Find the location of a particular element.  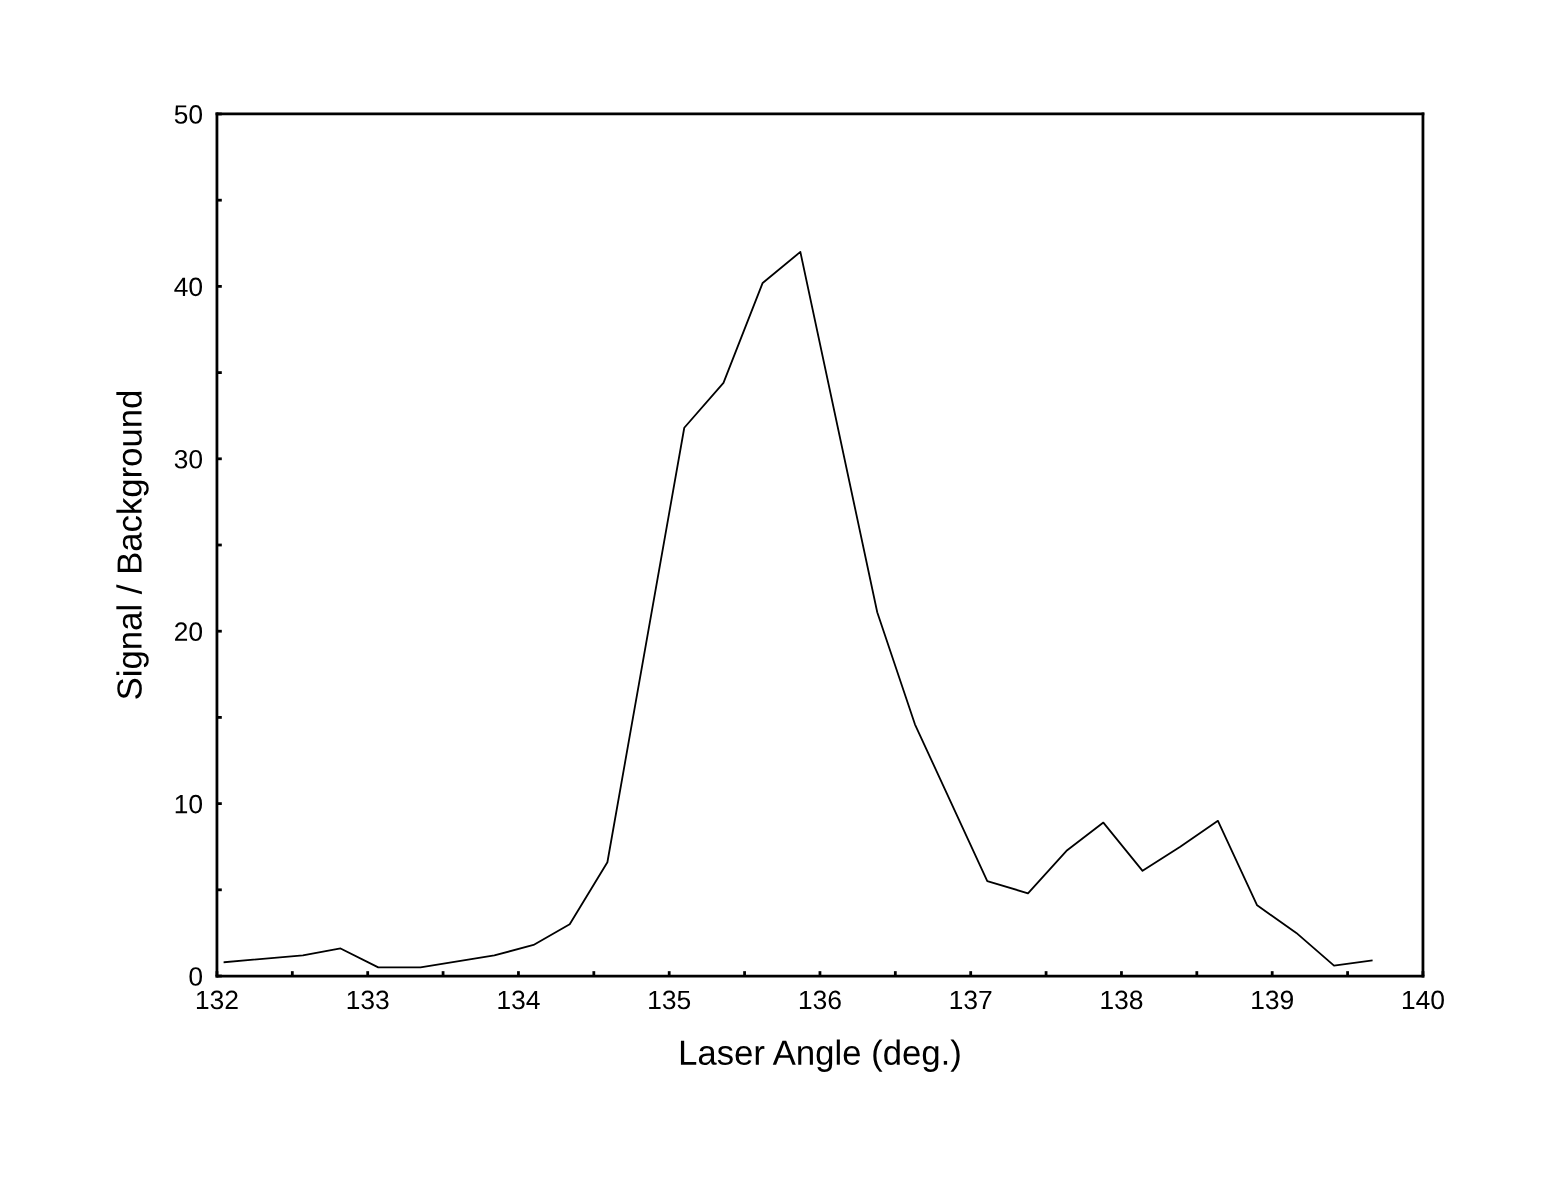

x-axis-title: Laser Angle (deg.) is located at coordinates (820, 1055).